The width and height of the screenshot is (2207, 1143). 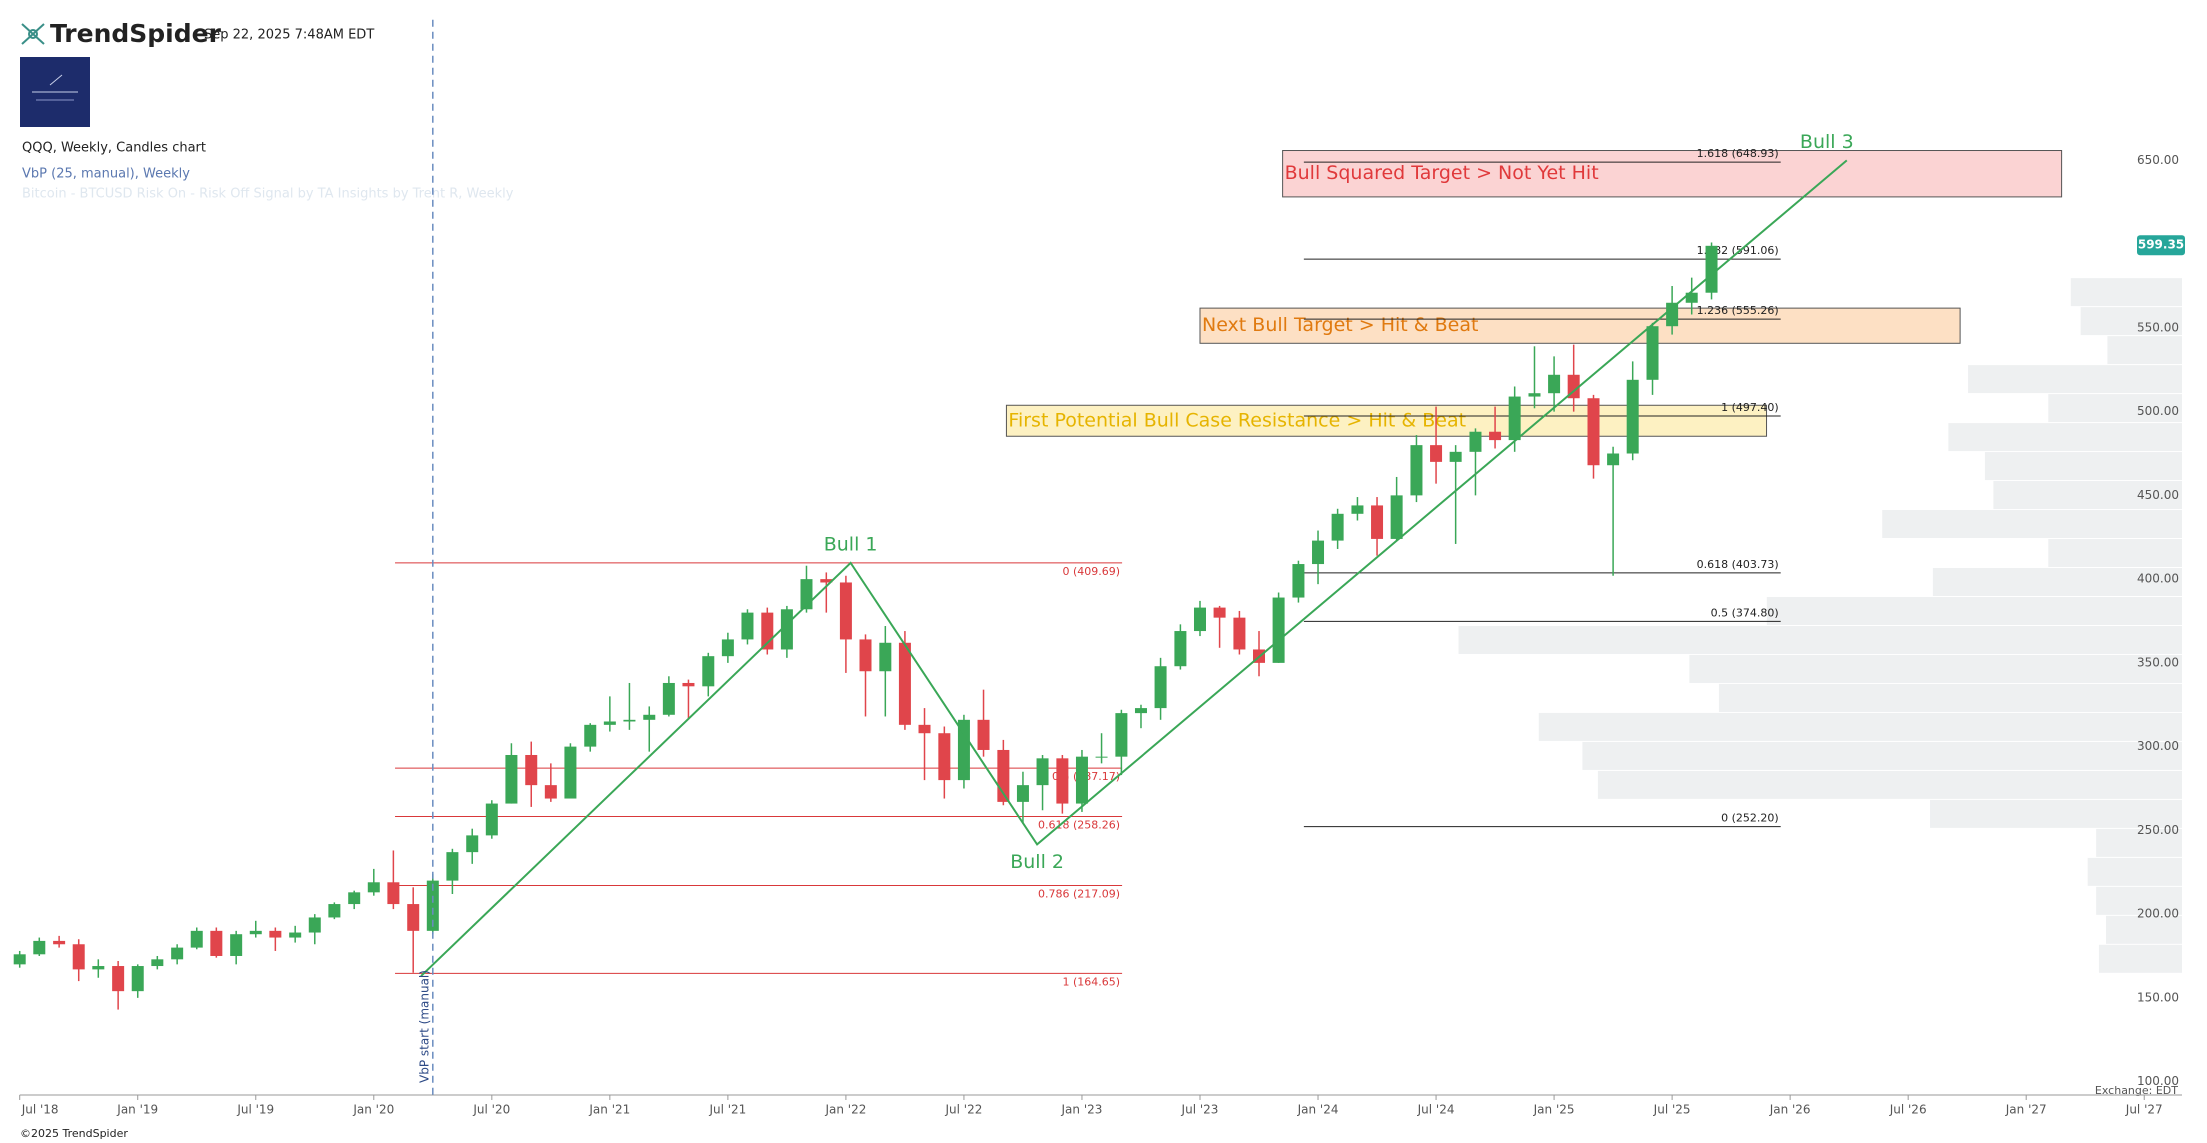 What do you see at coordinates (136, 33) in the screenshot?
I see `brand: TrendSpider` at bounding box center [136, 33].